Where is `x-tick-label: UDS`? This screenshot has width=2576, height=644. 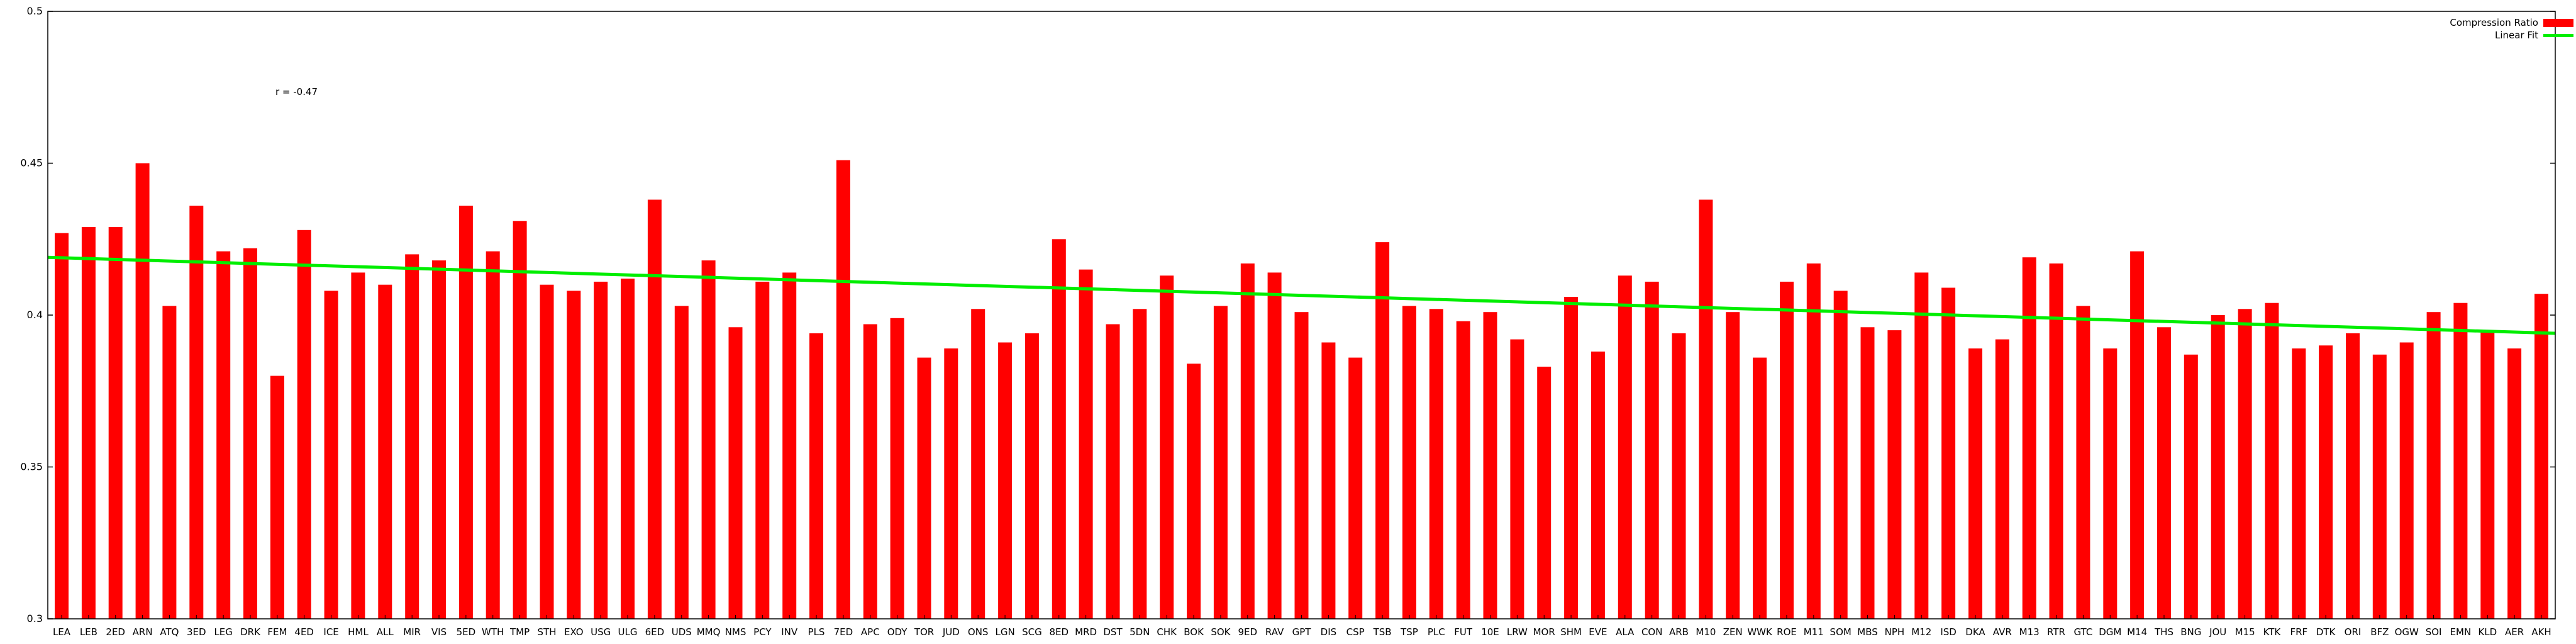 x-tick-label: UDS is located at coordinates (682, 632).